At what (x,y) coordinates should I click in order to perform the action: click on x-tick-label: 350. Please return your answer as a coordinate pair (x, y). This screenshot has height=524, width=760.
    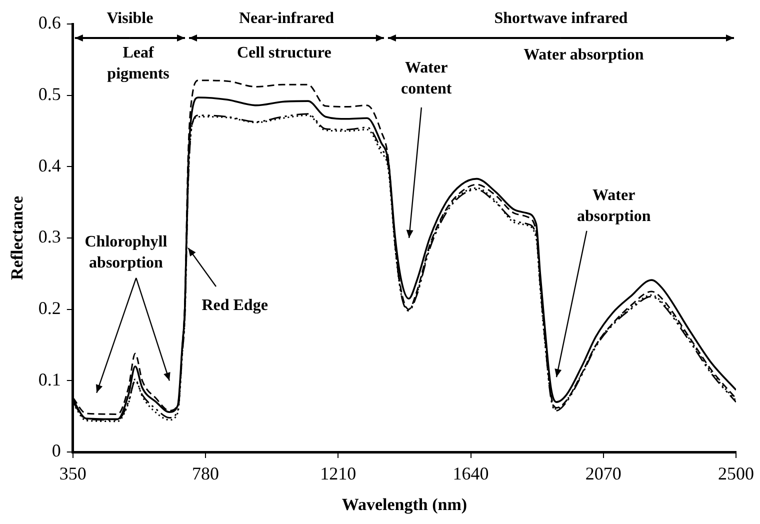
    Looking at the image, I should click on (72, 474).